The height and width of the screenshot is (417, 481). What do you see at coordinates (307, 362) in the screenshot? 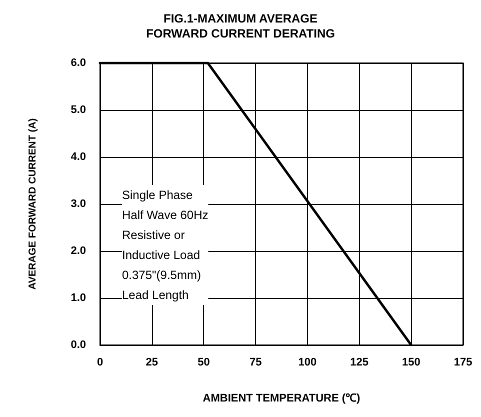
I see `x-tick-label: 100` at bounding box center [307, 362].